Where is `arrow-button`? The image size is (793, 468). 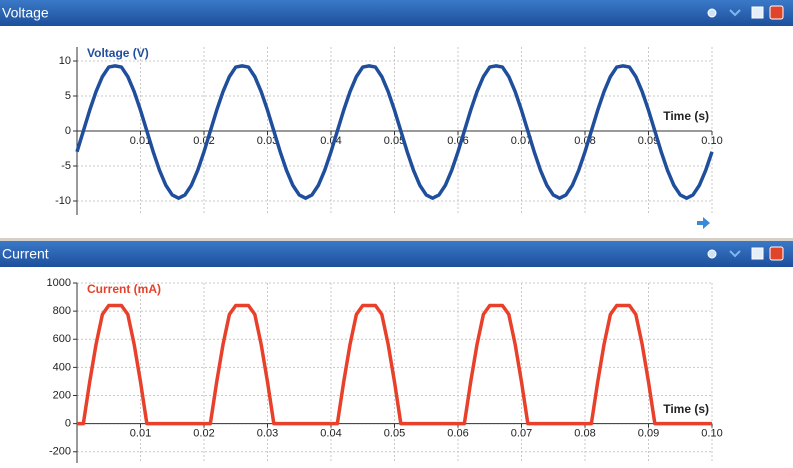 arrow-button is located at coordinates (703, 223).